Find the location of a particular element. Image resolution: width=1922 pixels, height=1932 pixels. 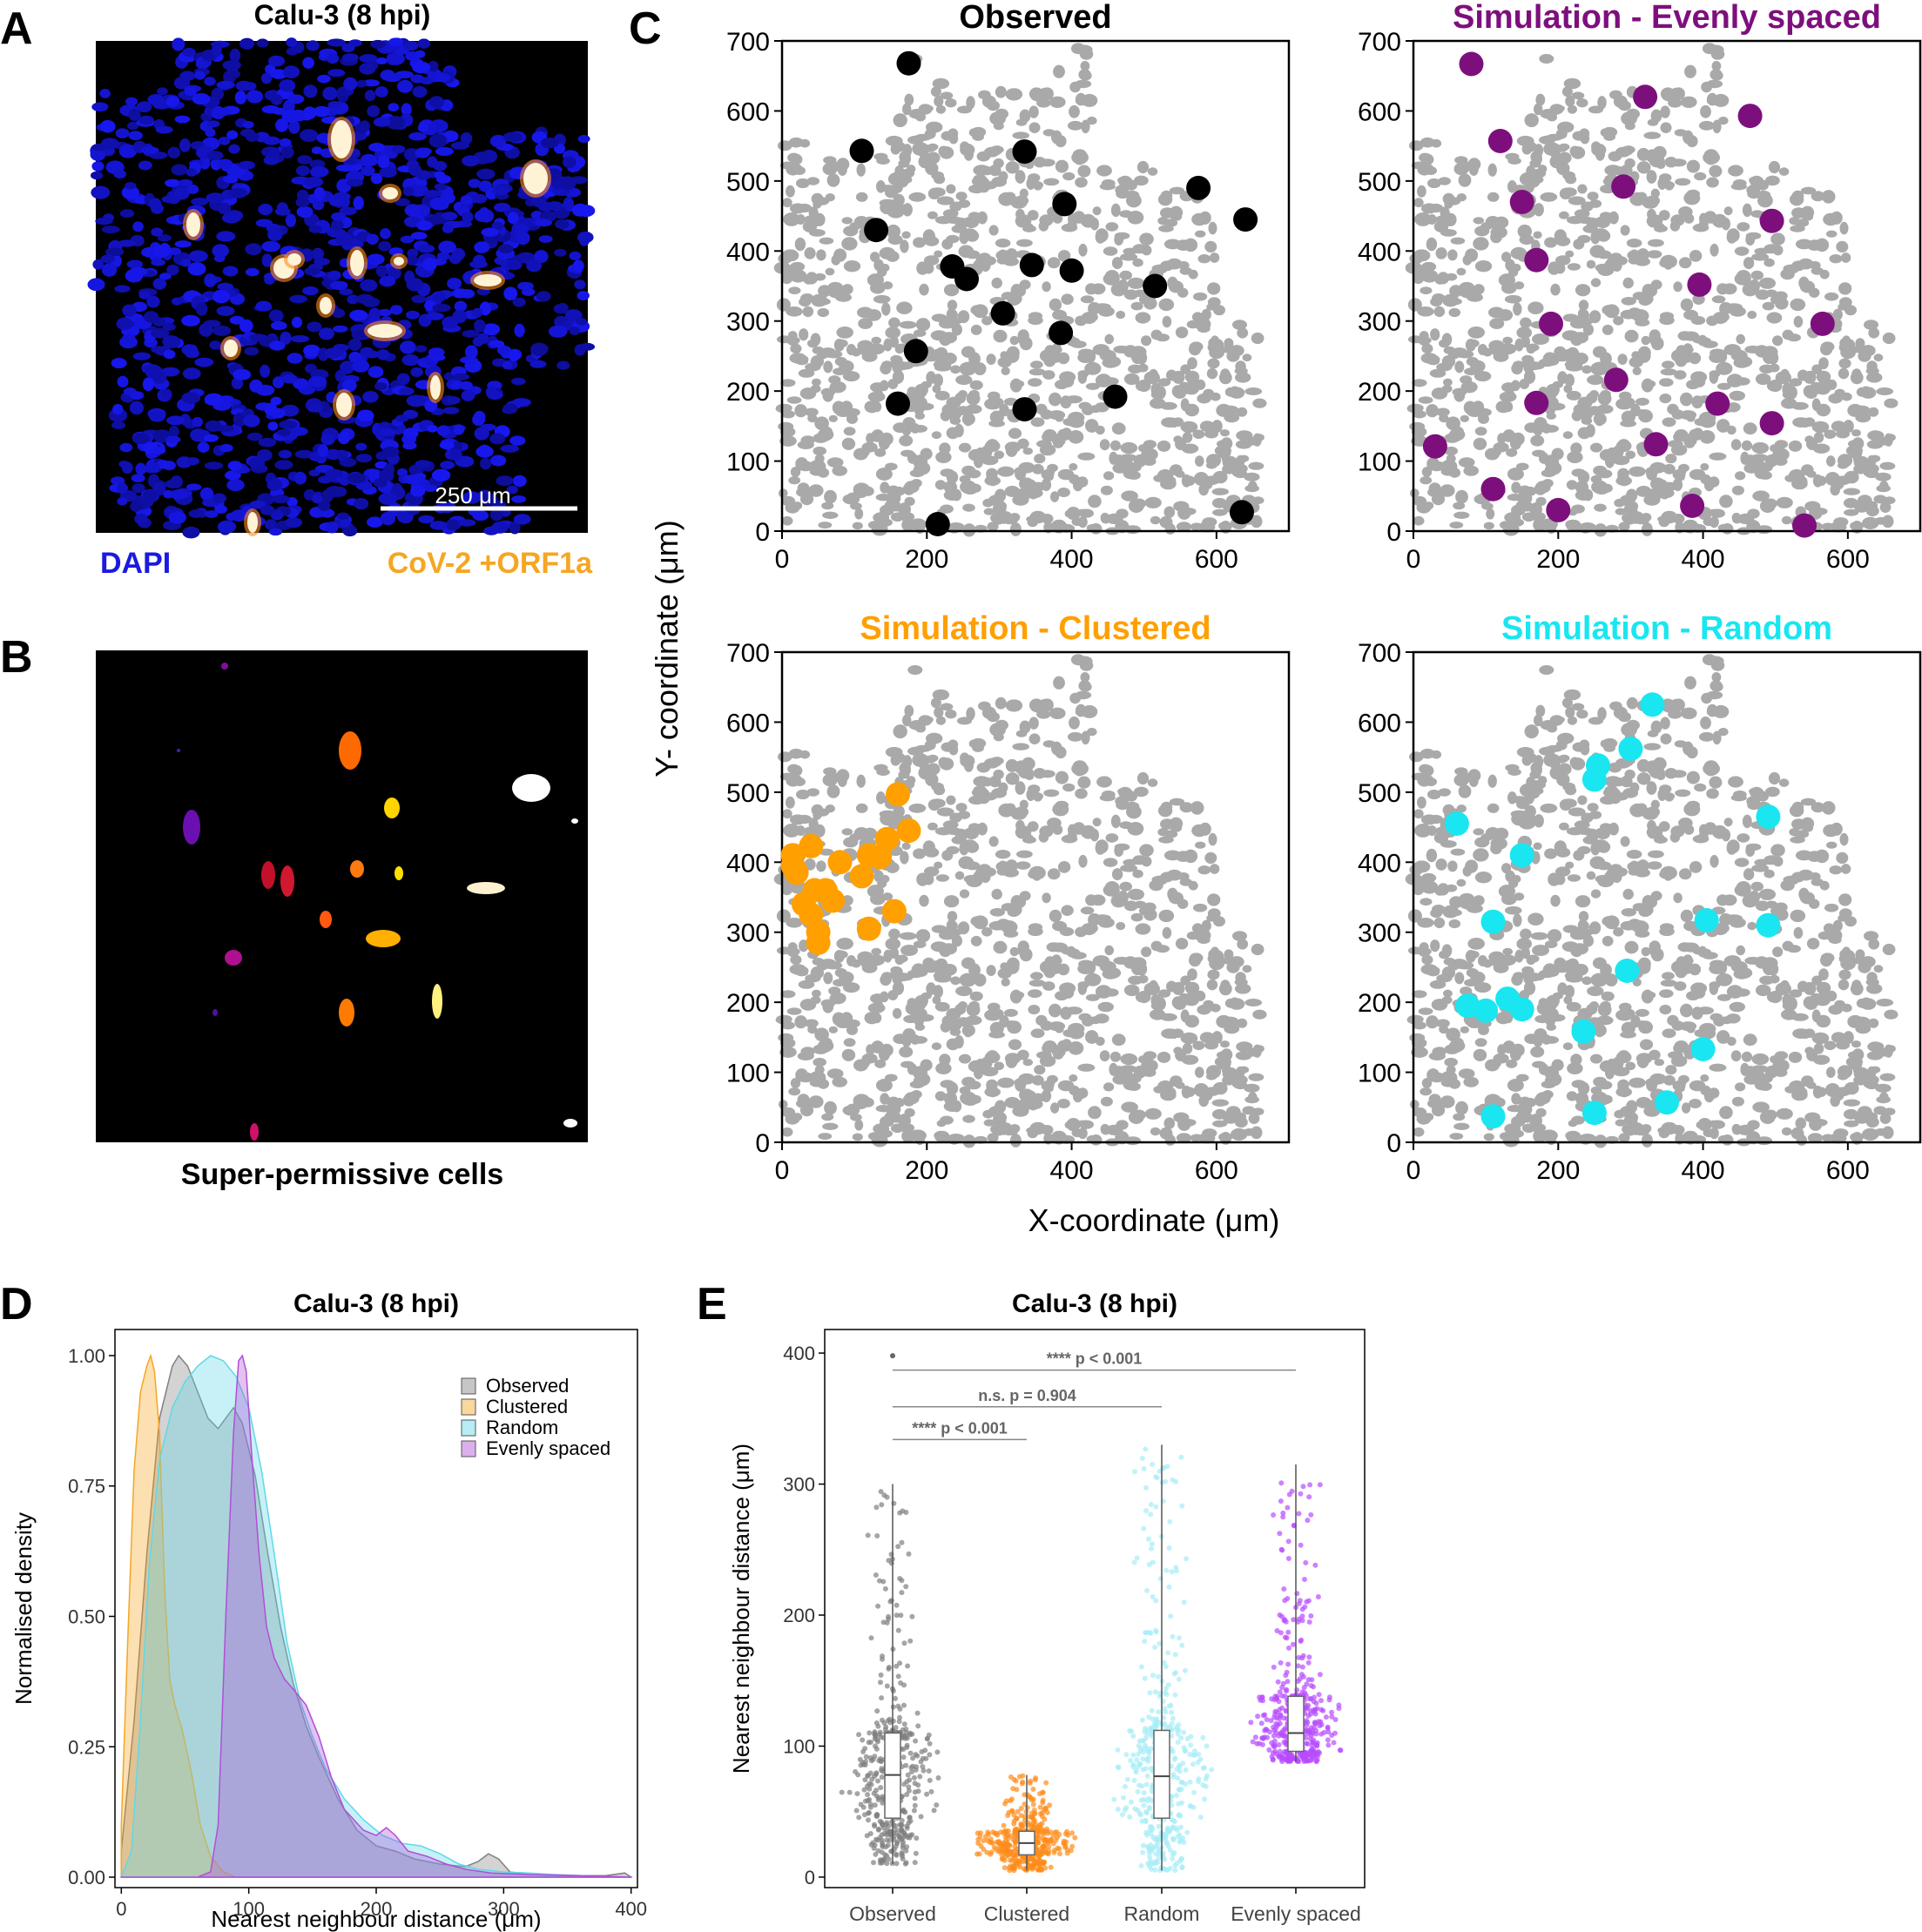

panel-a-legend-orf1a: CoV-2 +ORF1a is located at coordinates (490, 563).